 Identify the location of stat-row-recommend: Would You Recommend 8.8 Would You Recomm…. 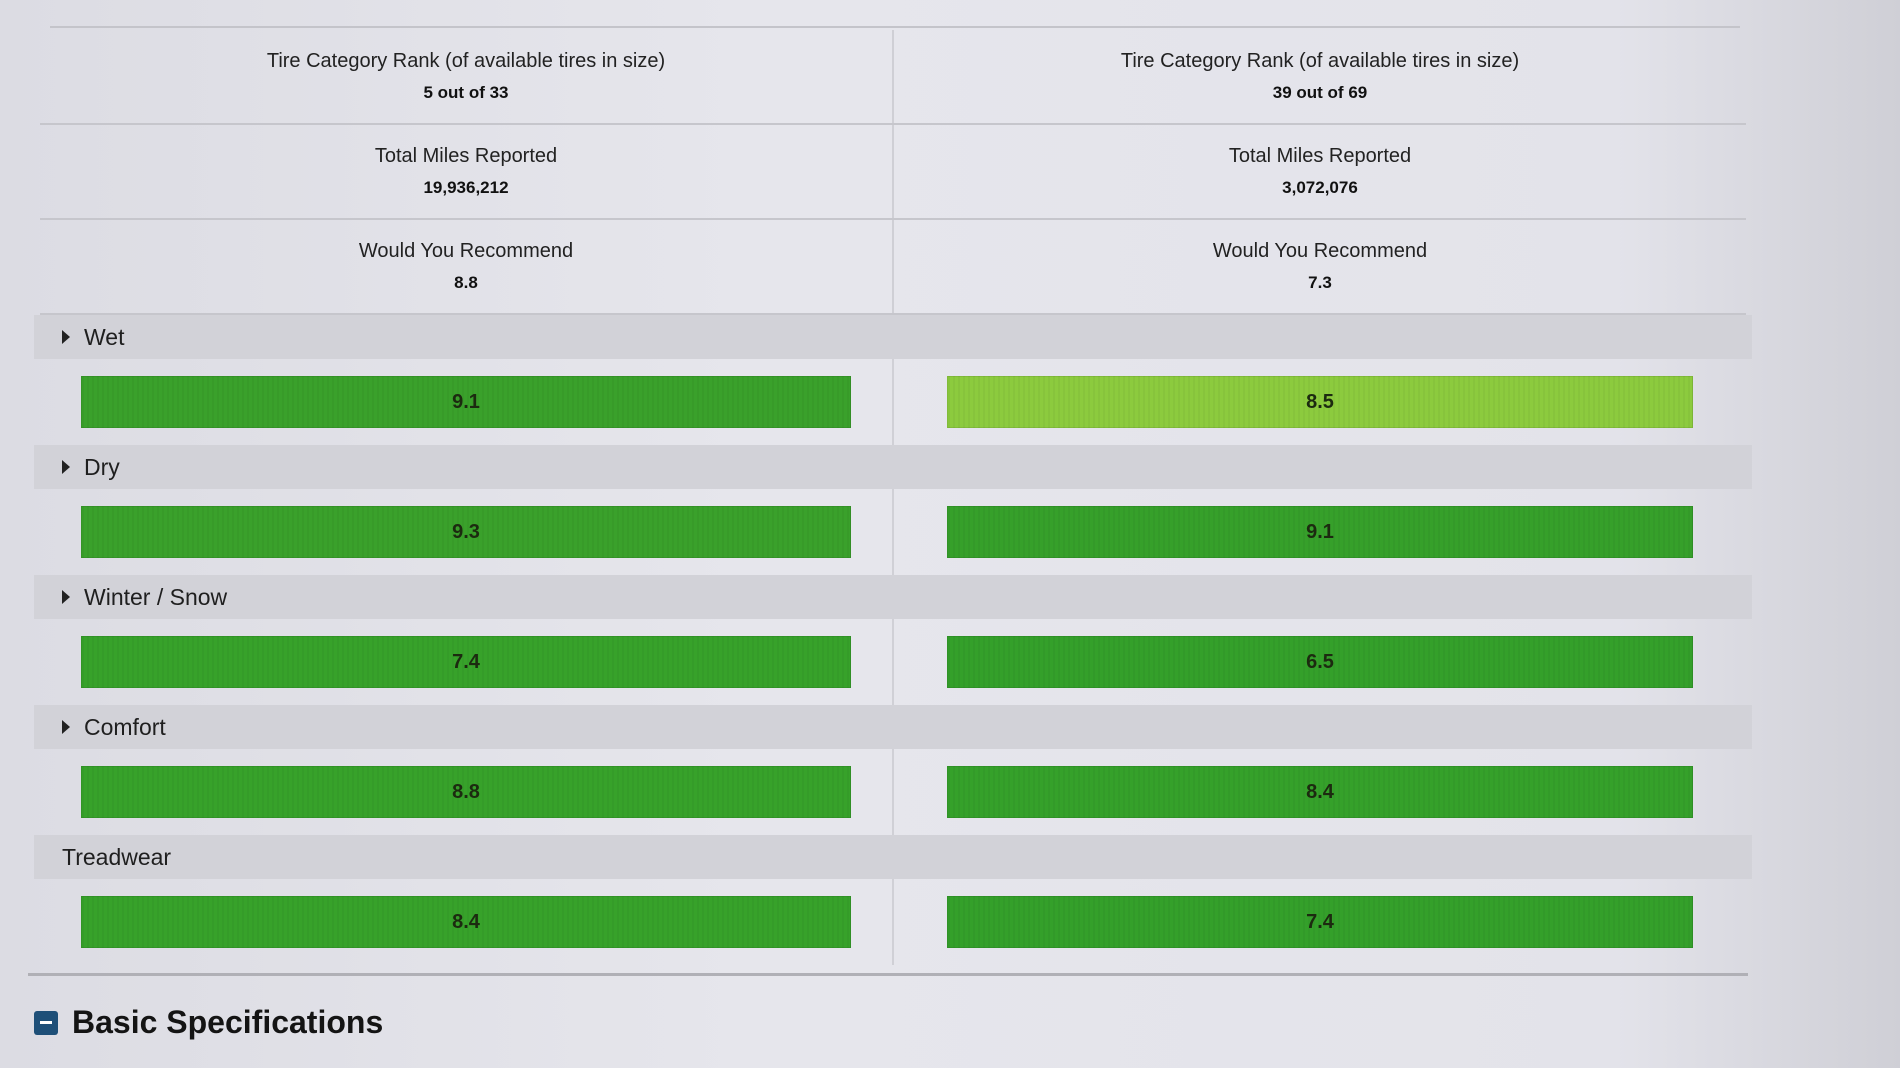
(893, 267).